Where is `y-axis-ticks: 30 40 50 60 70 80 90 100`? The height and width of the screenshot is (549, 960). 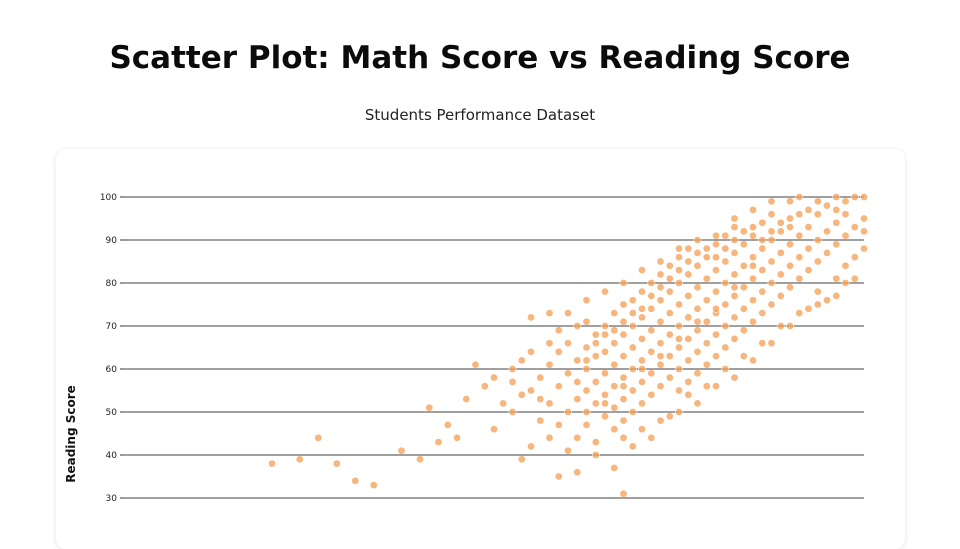
y-axis-ticks: 30 40 50 60 70 80 90 100 is located at coordinates (112, 348).